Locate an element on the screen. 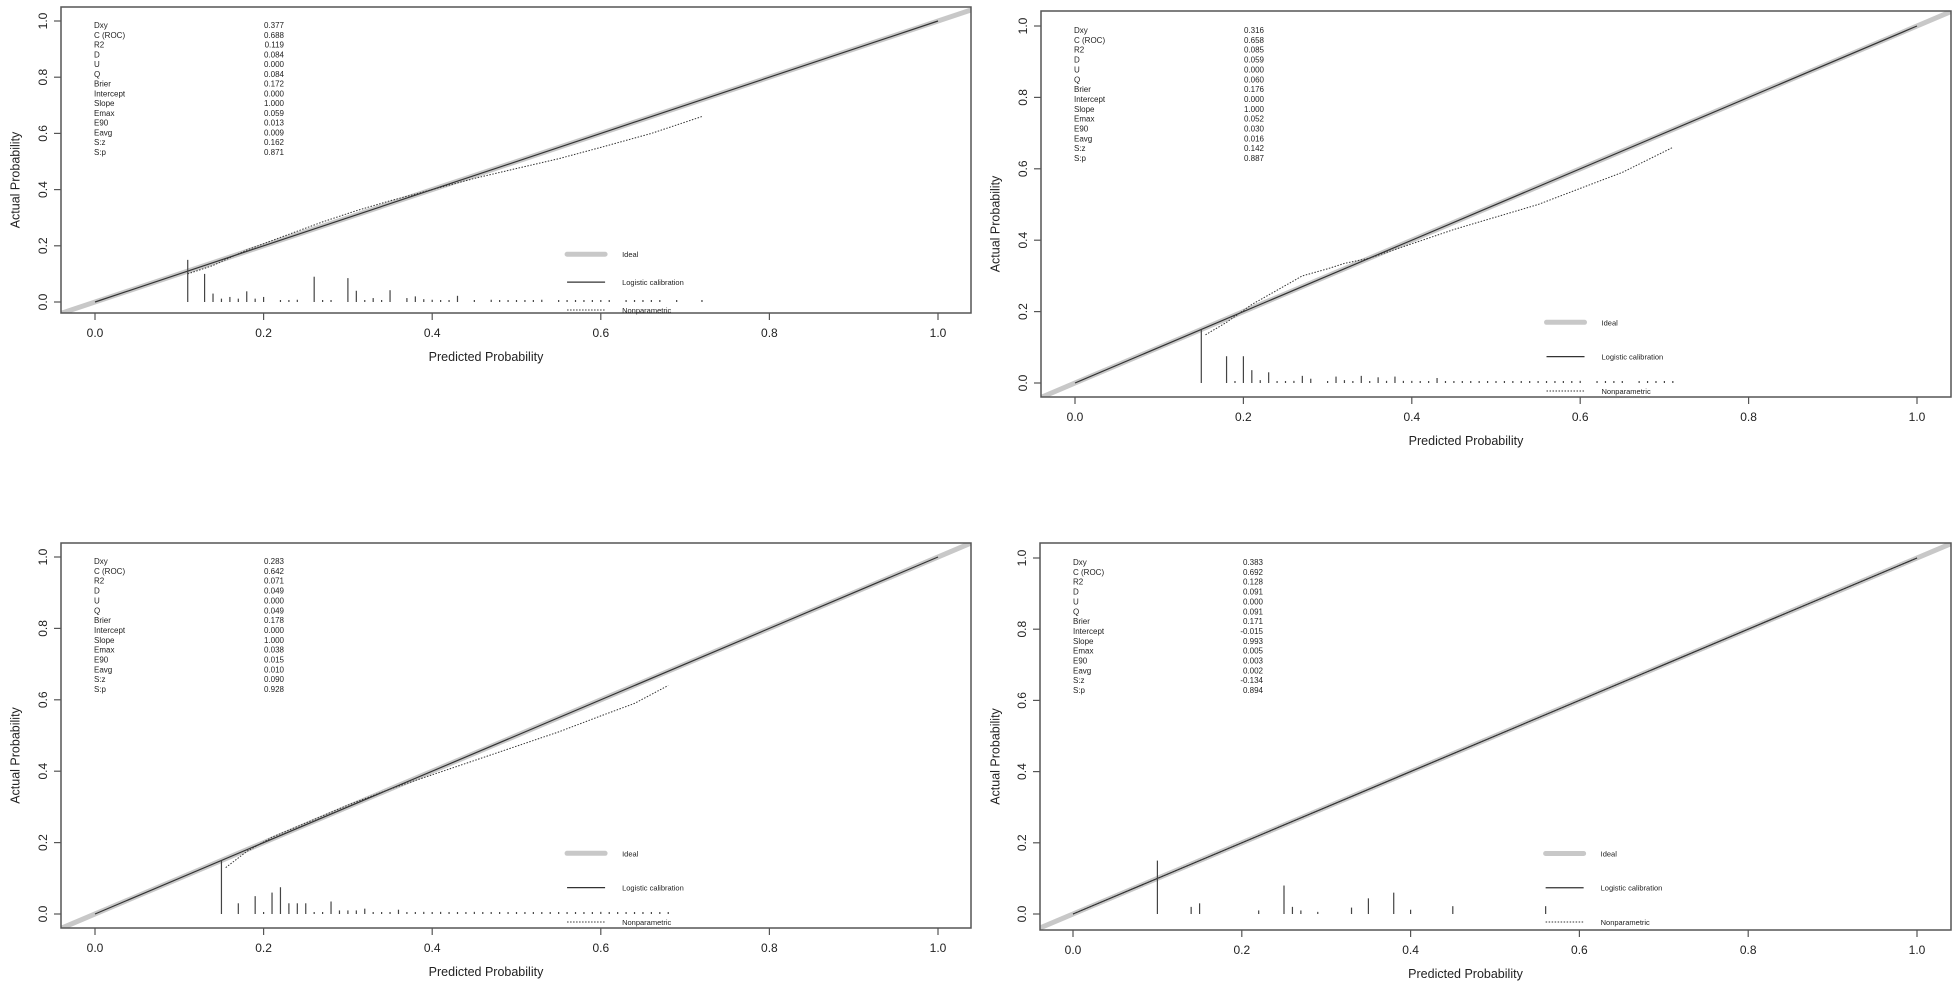  y-tick-label: 0.0 is located at coordinates (1023, 382).